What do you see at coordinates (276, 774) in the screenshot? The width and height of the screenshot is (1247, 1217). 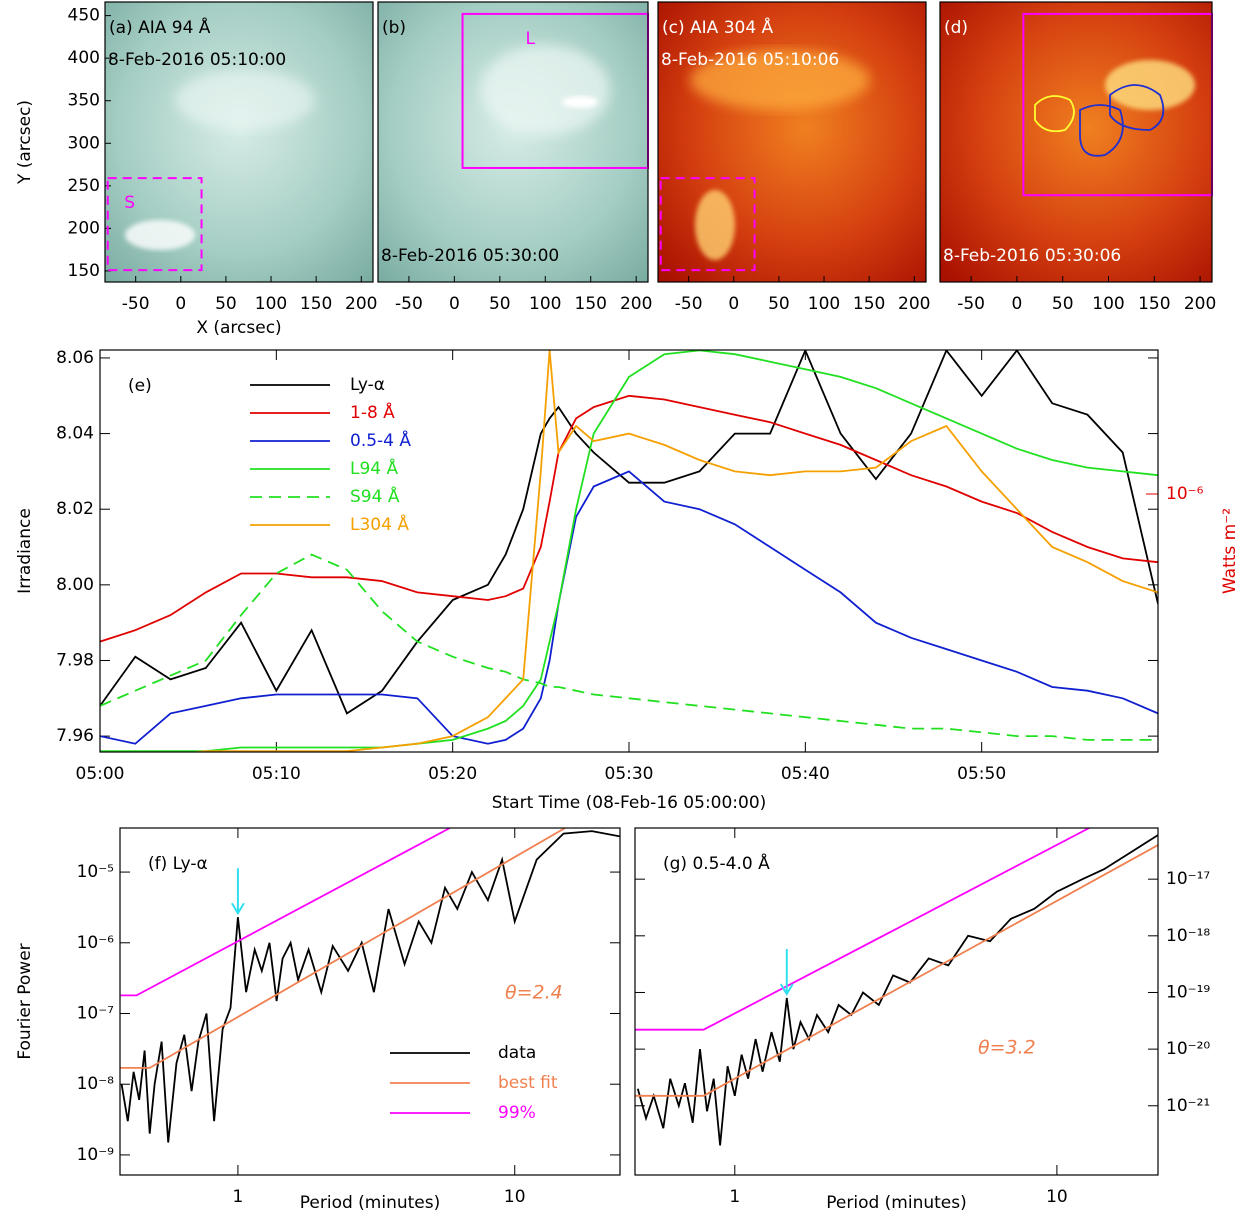 I see `x-tick-label: 05:10` at bounding box center [276, 774].